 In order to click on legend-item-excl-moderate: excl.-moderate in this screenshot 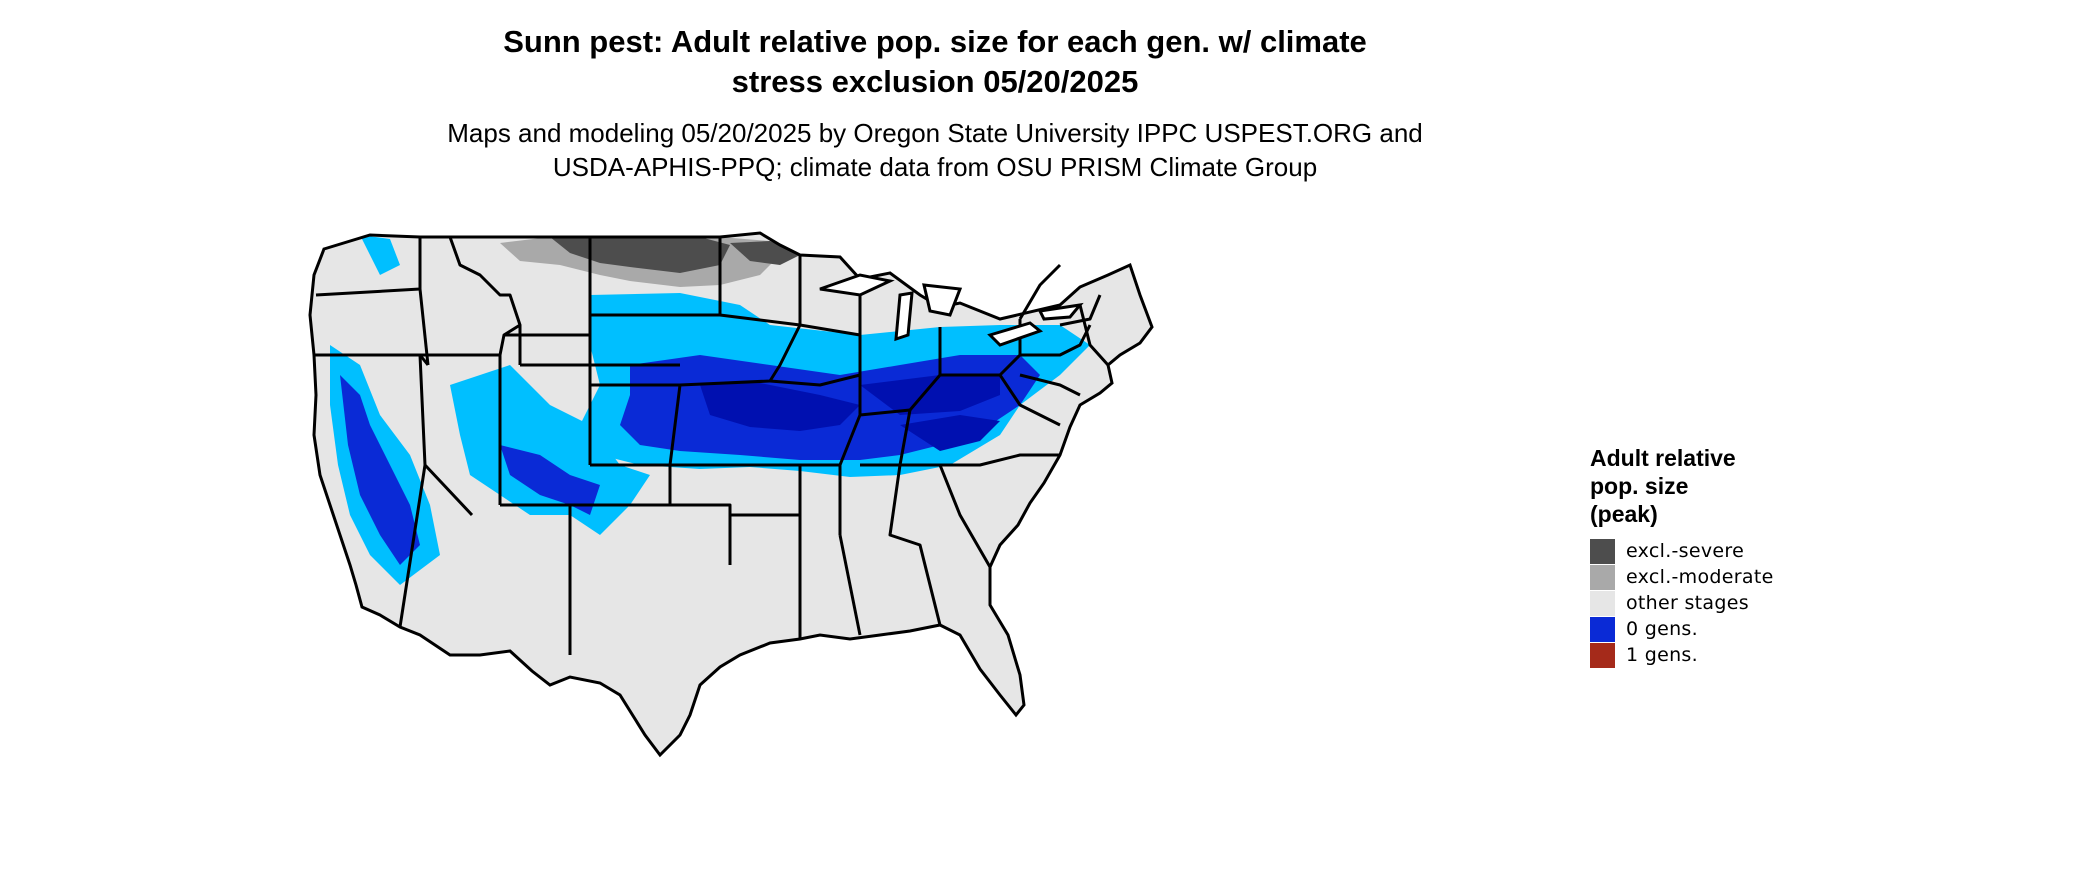, I will do `click(1755, 577)`.